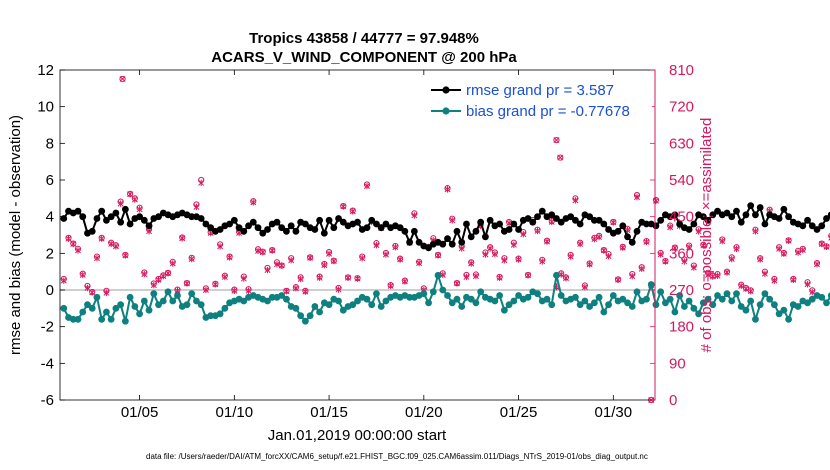 The image size is (830, 470). I want to click on legend-rmse-marker, so click(446, 90).